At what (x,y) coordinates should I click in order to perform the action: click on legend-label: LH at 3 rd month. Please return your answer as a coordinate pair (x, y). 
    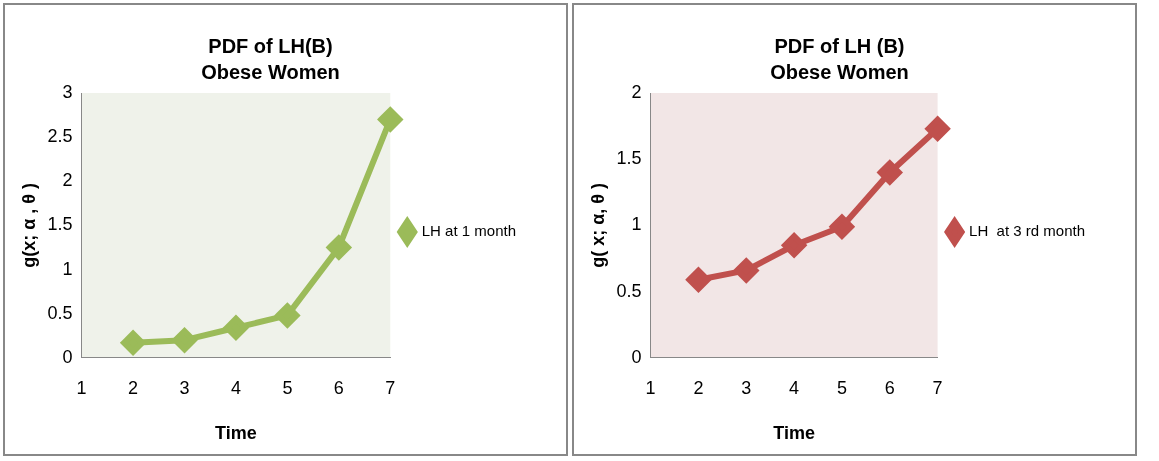
    Looking at the image, I should click on (1027, 231).